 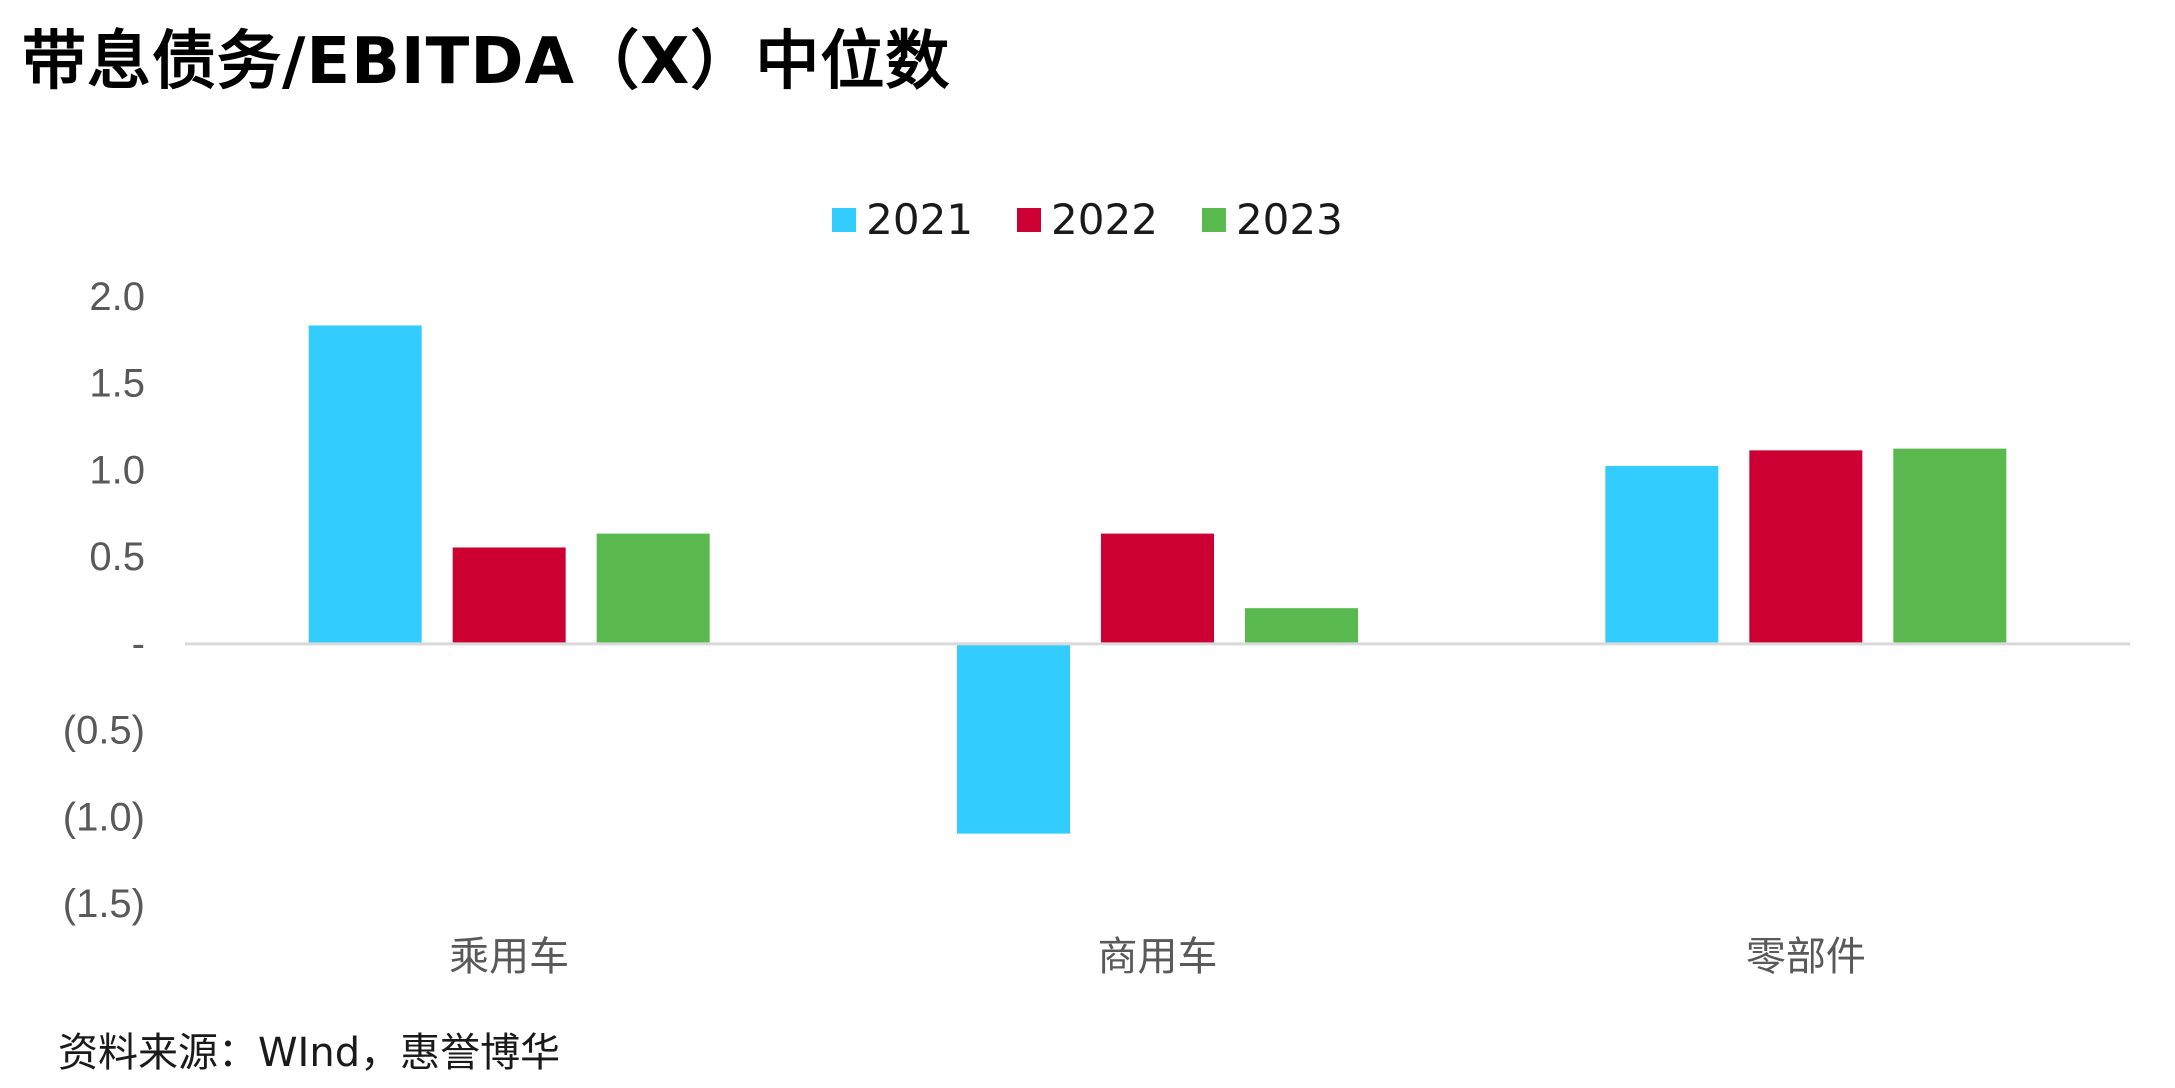 I want to click on legend-item-2022: 2022, so click(x=1087, y=220).